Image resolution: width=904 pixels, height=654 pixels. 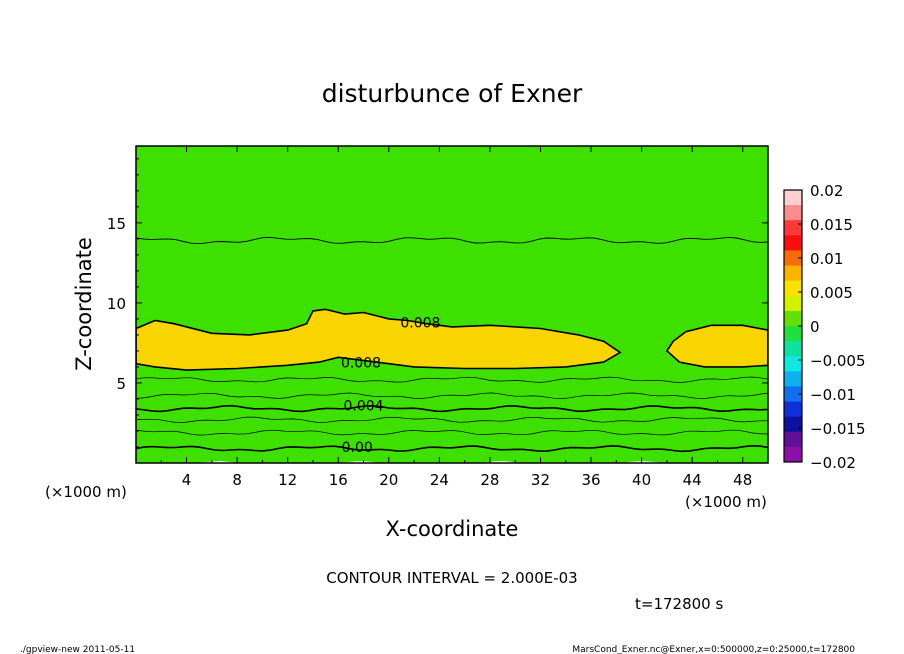 I want to click on colorbar-tick-label: −0.02, so click(x=833, y=463).